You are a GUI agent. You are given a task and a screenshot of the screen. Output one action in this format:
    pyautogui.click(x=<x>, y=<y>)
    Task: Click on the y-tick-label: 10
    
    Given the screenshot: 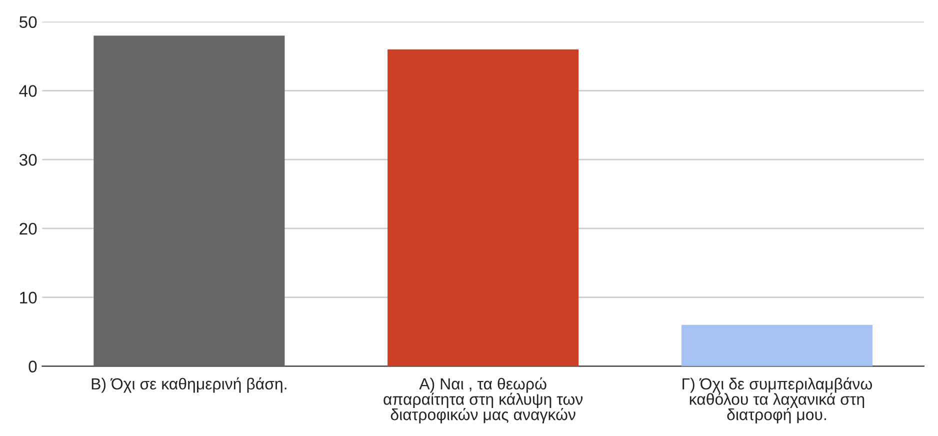 What is the action you would take?
    pyautogui.click(x=28, y=298)
    